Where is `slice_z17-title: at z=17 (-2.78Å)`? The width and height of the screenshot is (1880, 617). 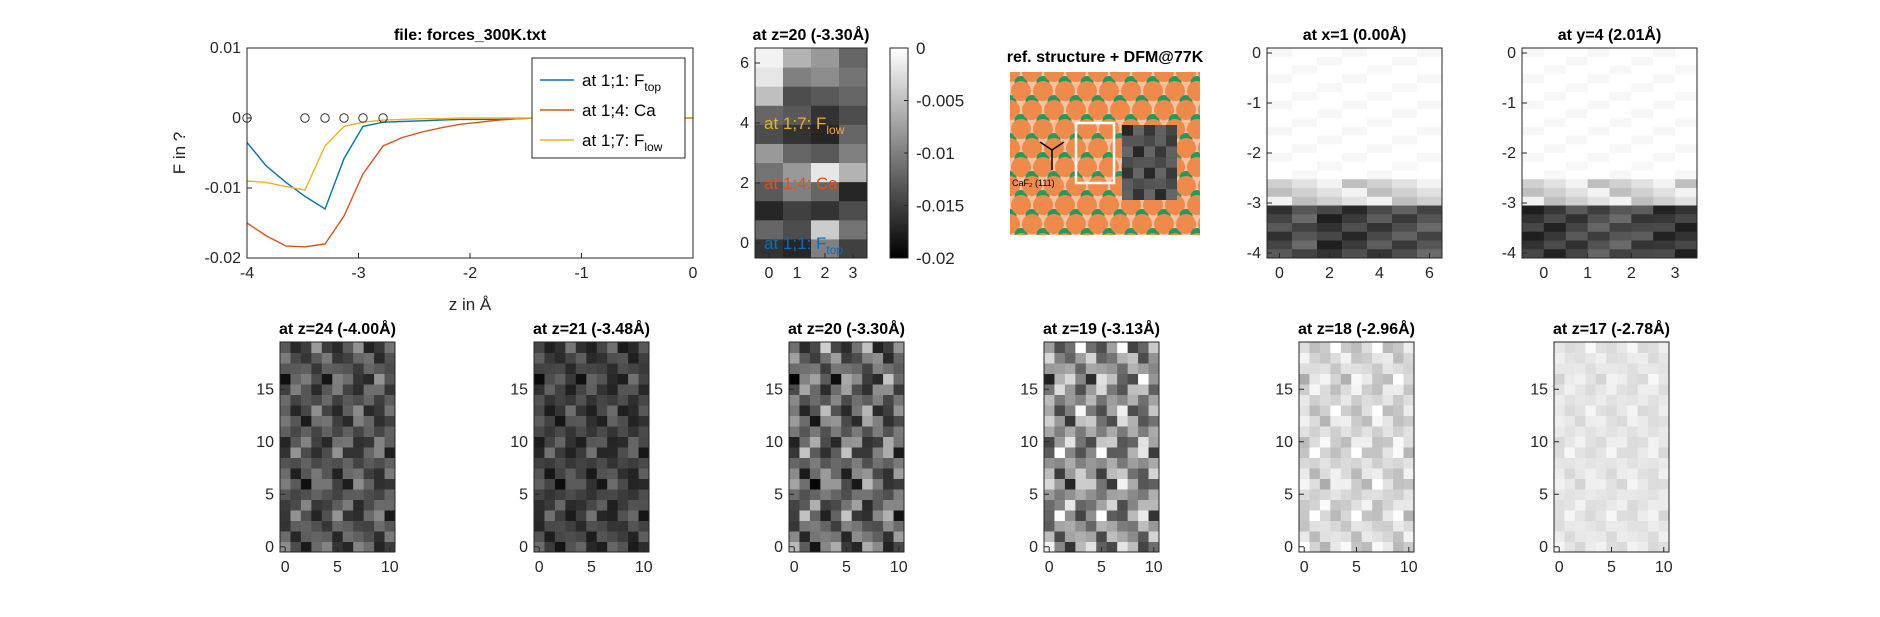 slice_z17-title: at z=17 (-2.78Å) is located at coordinates (1611, 328).